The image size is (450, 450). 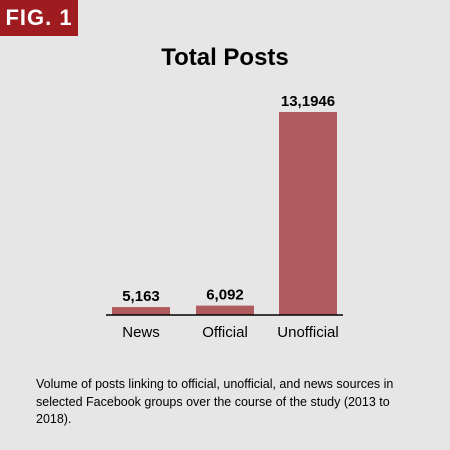 What do you see at coordinates (225, 310) in the screenshot?
I see `bar-official` at bounding box center [225, 310].